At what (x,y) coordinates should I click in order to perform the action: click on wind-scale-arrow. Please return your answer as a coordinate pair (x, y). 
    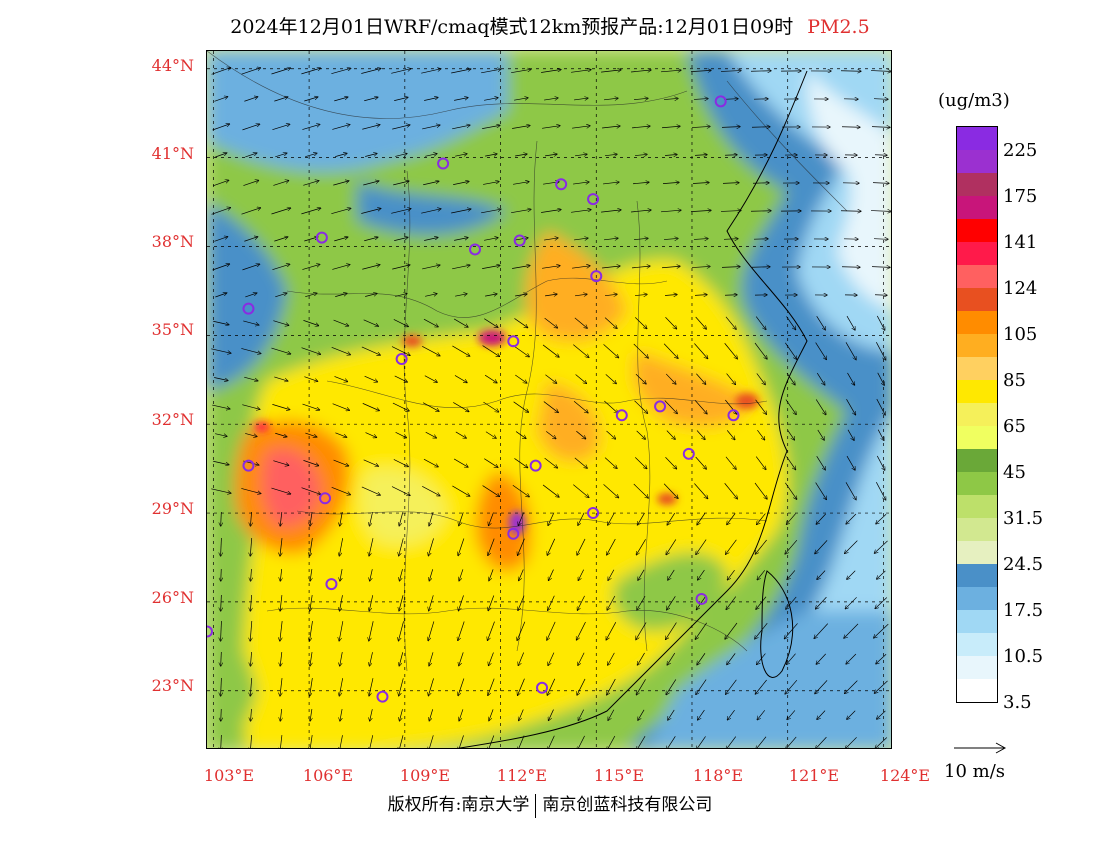
    Looking at the image, I should click on (980, 748).